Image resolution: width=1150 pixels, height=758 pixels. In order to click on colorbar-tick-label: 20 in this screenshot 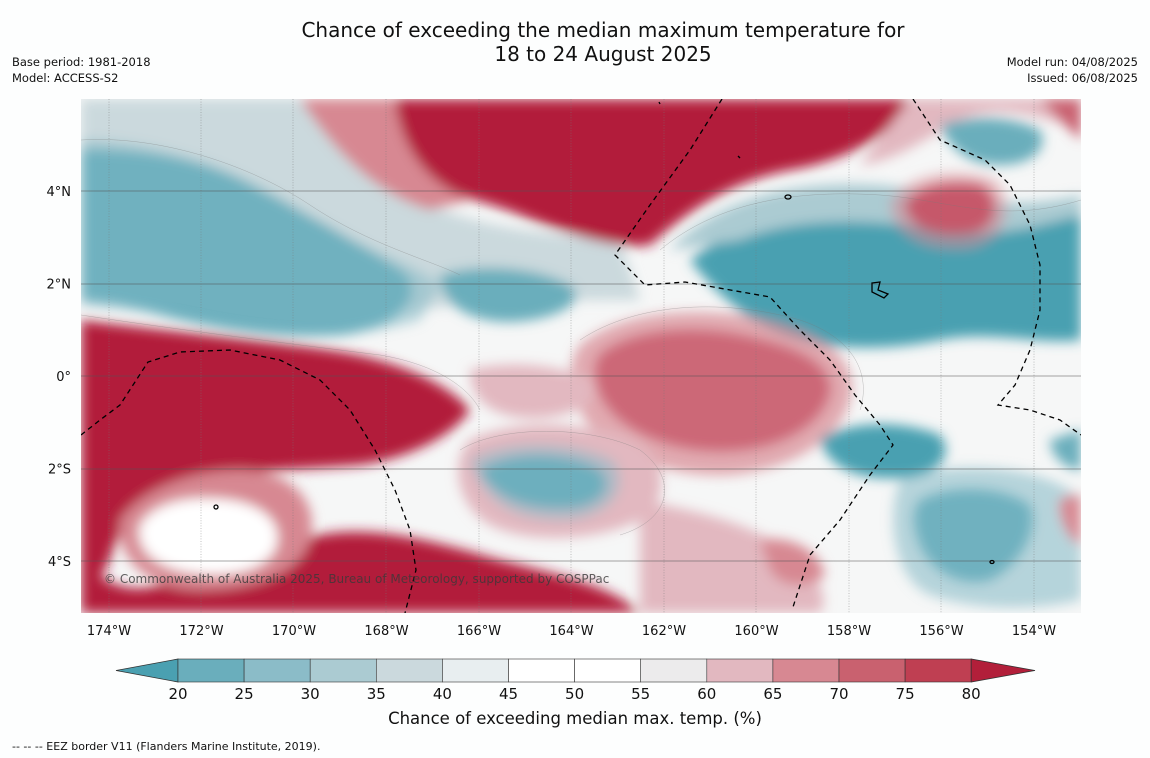, I will do `click(177, 694)`.